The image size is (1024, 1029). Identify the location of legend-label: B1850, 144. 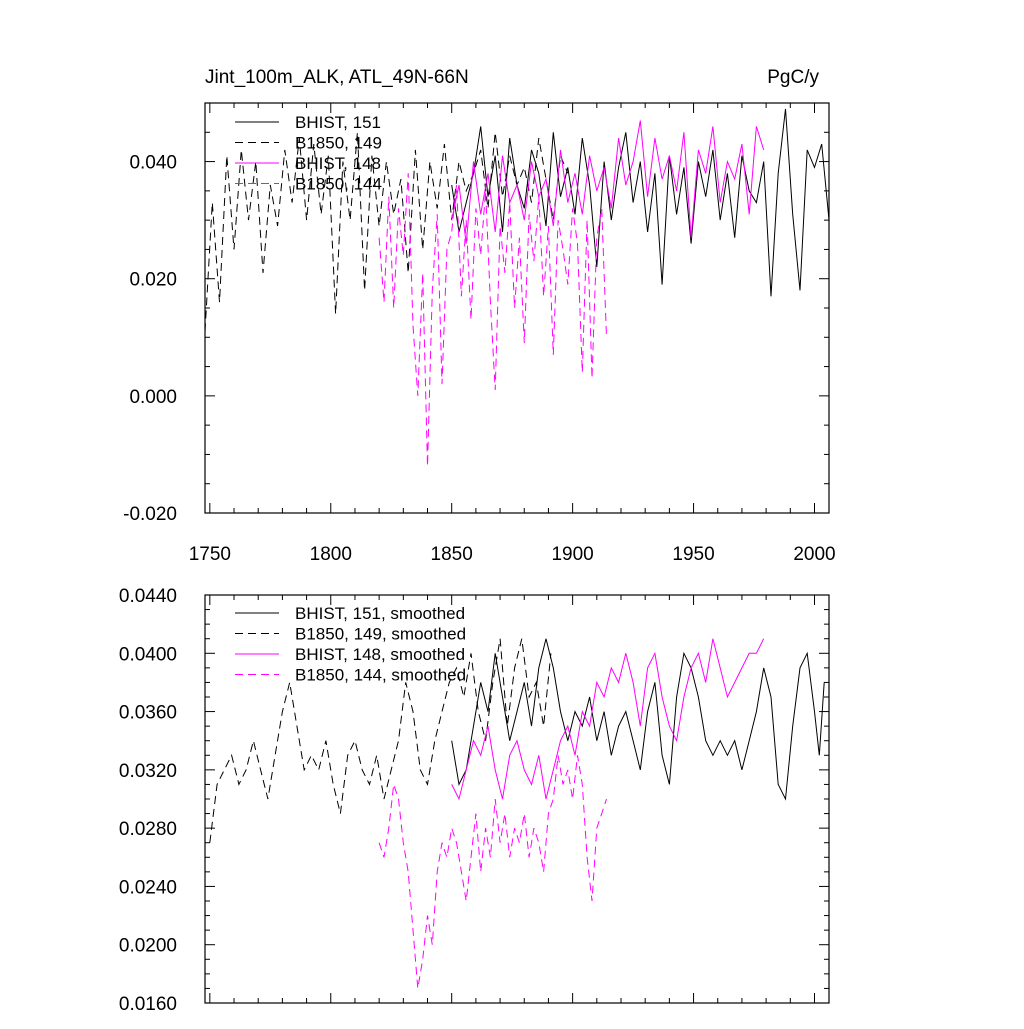
(338, 184).